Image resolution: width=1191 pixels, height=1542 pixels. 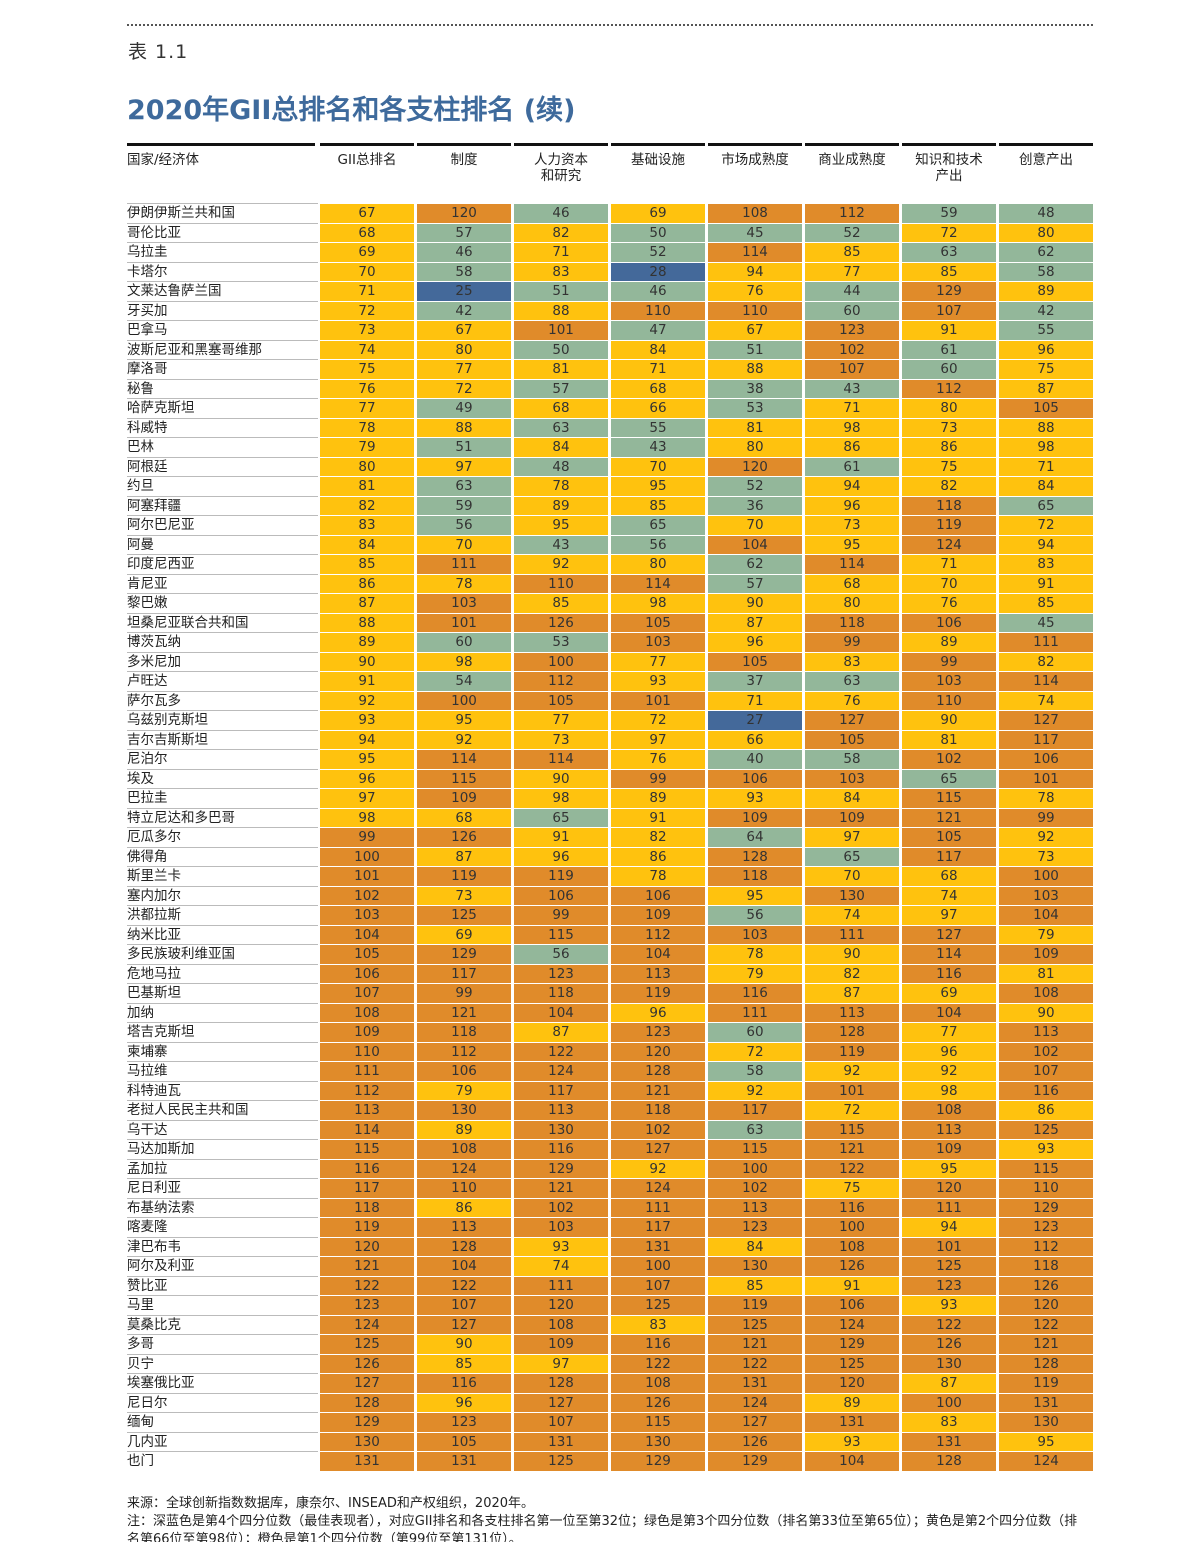 I want to click on rank-cell: 129, so click(x=367, y=1422).